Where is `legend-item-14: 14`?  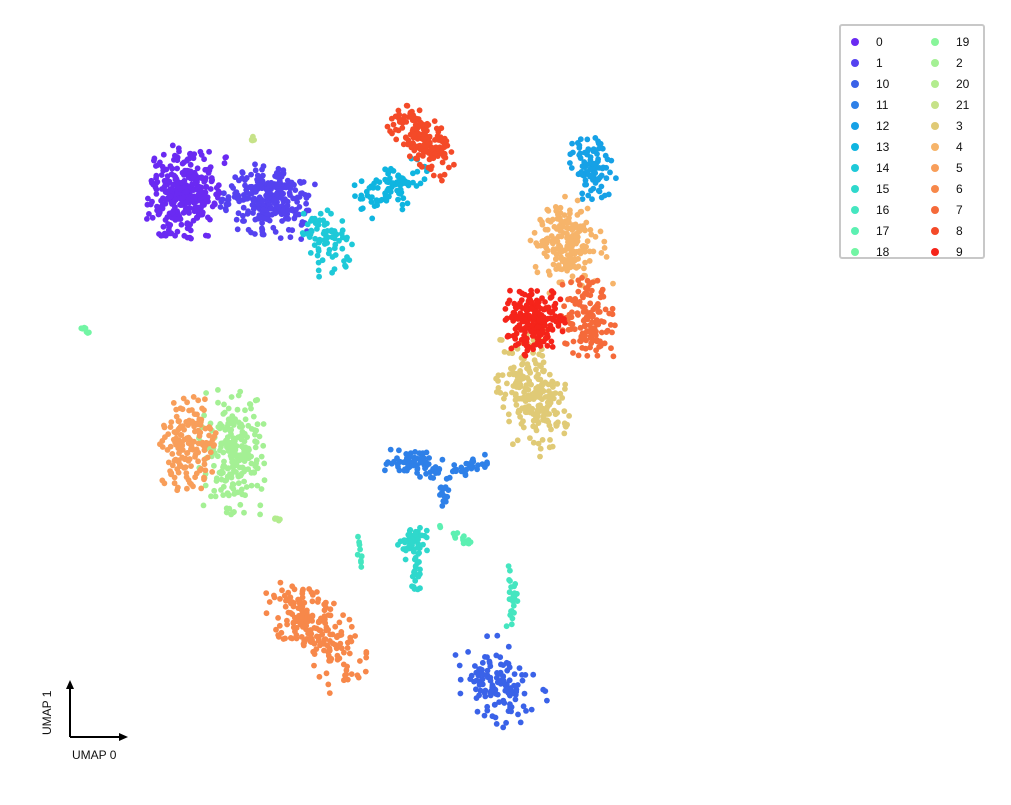
legend-item-14: 14 is located at coordinates (870, 167).